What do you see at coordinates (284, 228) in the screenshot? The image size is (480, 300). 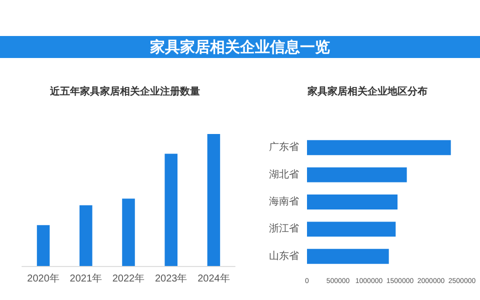 I see `y-tick-label: 浙江省` at bounding box center [284, 228].